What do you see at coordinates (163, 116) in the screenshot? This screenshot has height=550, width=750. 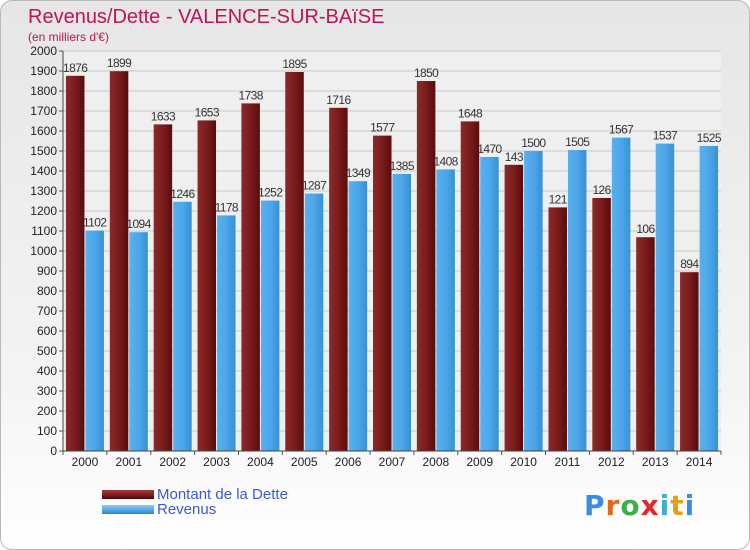 I see `data-label: 1633` at bounding box center [163, 116].